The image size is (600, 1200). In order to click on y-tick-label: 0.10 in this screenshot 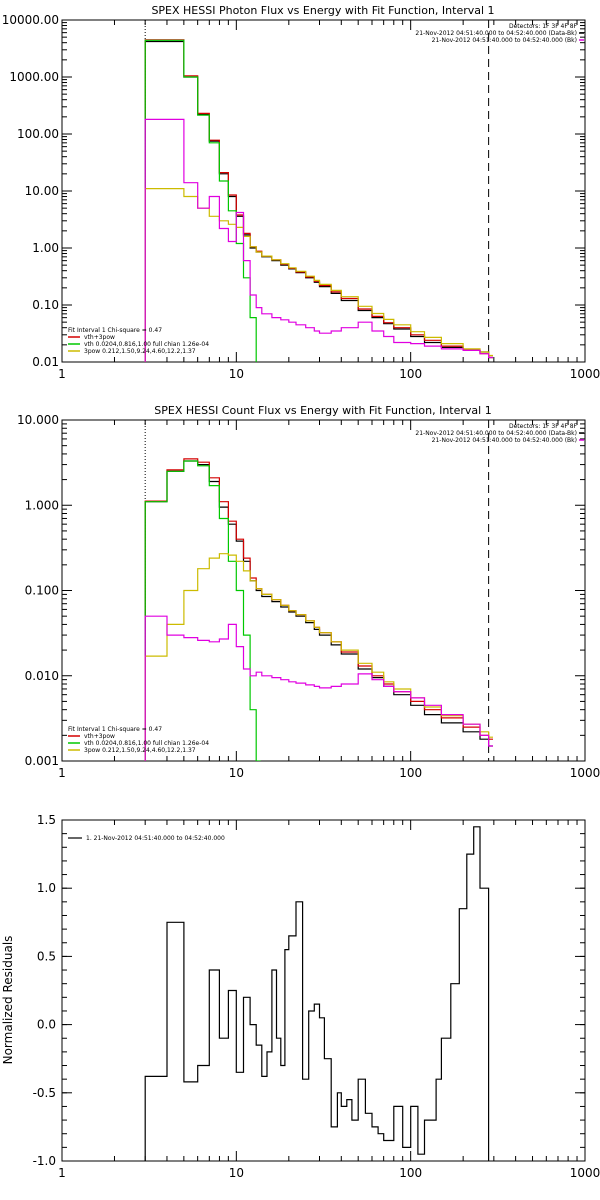, I will do `click(45, 305)`.